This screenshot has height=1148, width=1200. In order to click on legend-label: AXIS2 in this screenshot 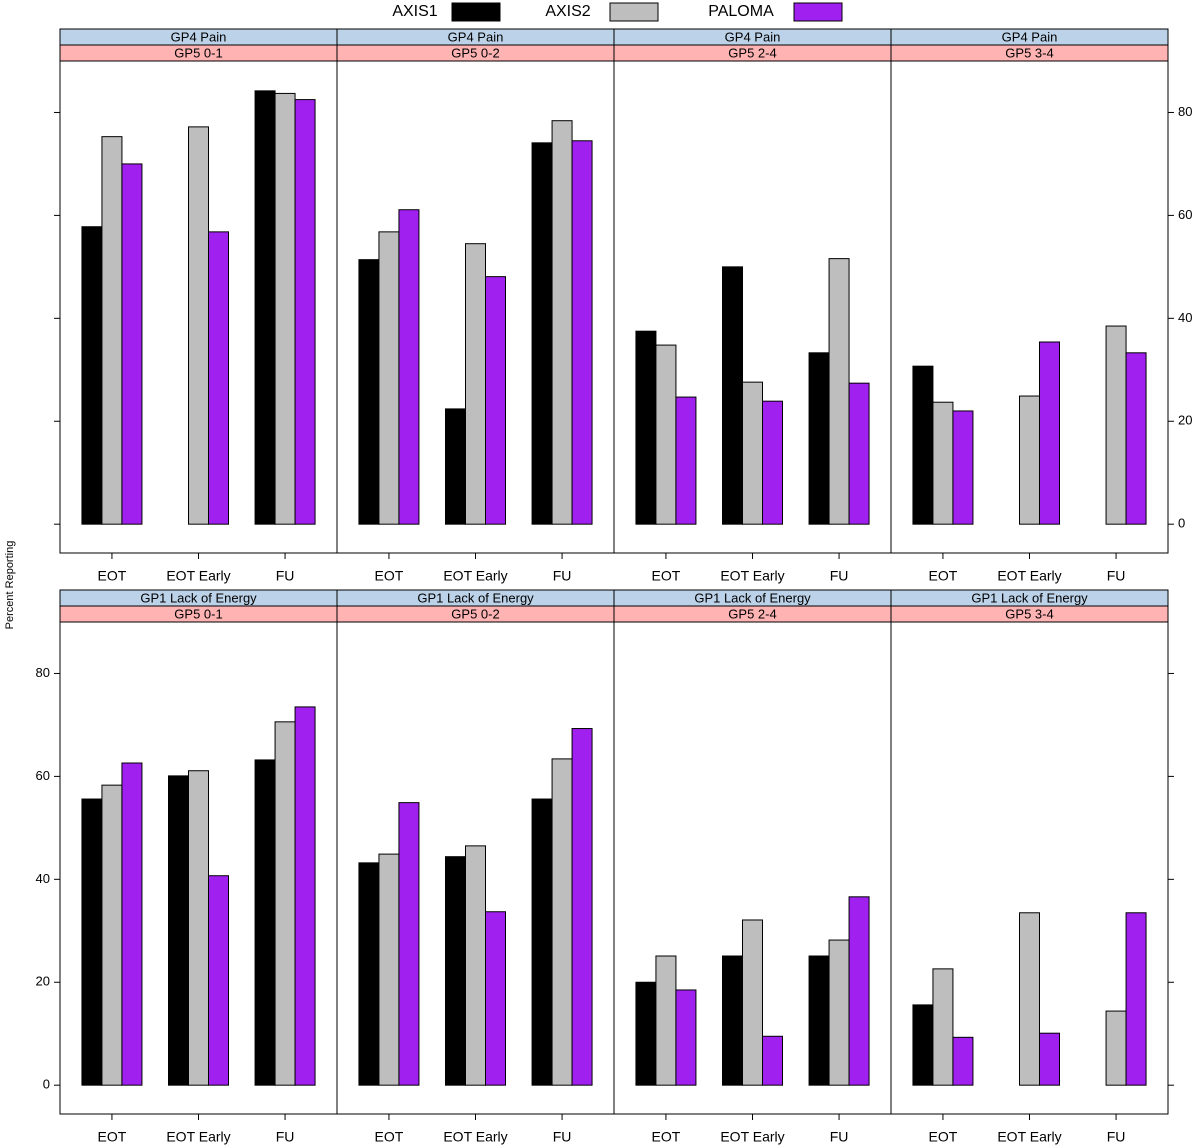, I will do `click(567, 11)`.